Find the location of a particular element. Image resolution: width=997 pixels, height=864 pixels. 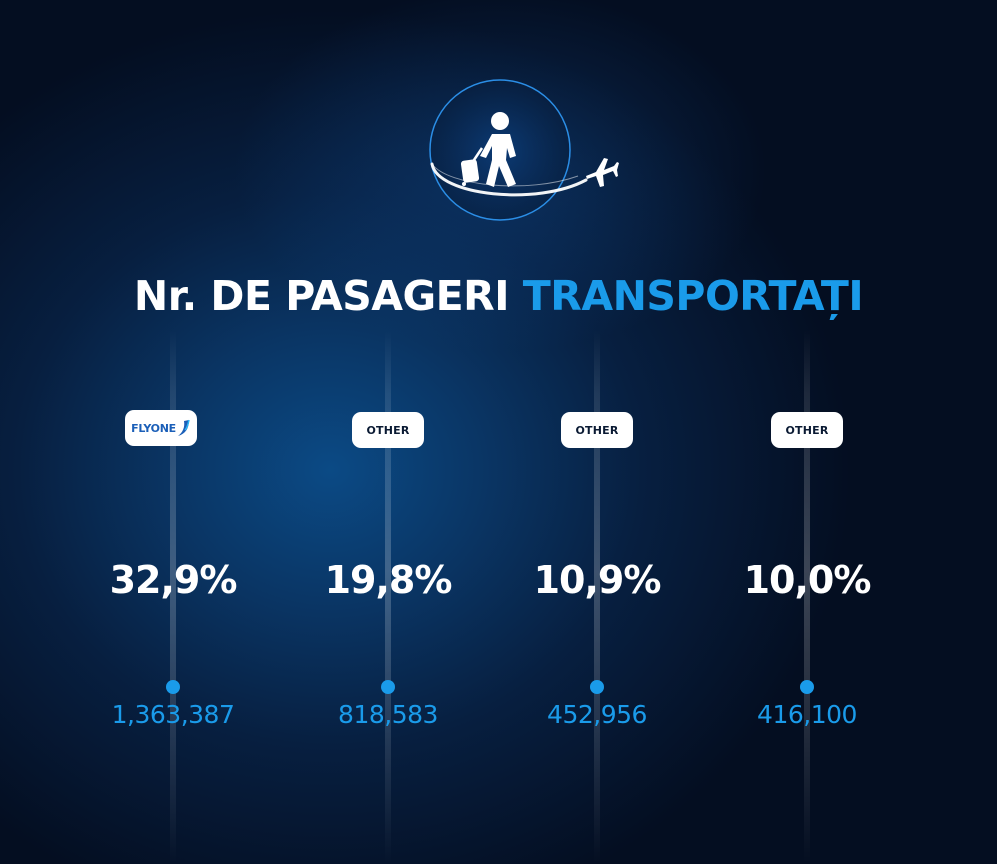

percent-value: 10,0% is located at coordinates (807, 580).